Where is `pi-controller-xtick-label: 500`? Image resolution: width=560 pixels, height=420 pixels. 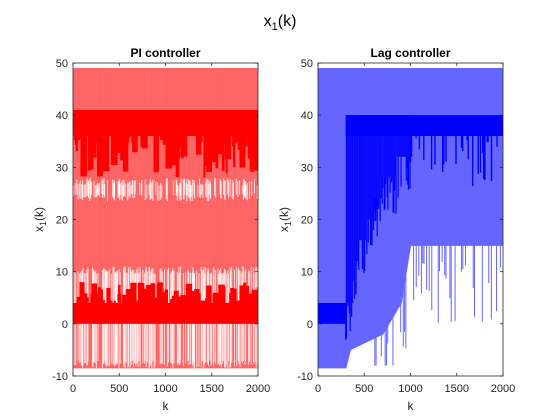 pi-controller-xtick-label: 500 is located at coordinates (119, 389).